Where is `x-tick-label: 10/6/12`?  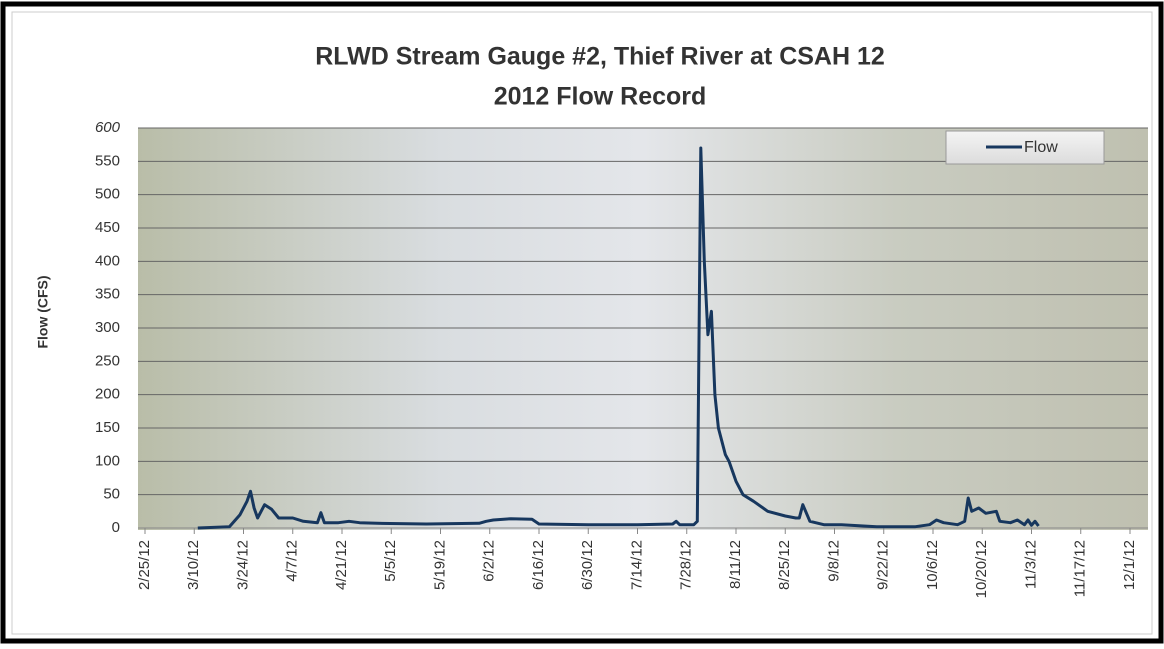 x-tick-label: 10/6/12 is located at coordinates (932, 565).